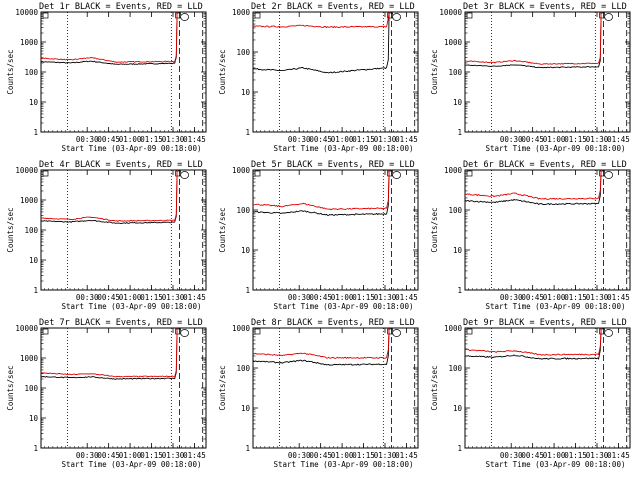  Describe the element at coordinates (121, 7) in the screenshot. I see `chart-title: Det 1r BLACK = Events, RED = LLD` at that location.